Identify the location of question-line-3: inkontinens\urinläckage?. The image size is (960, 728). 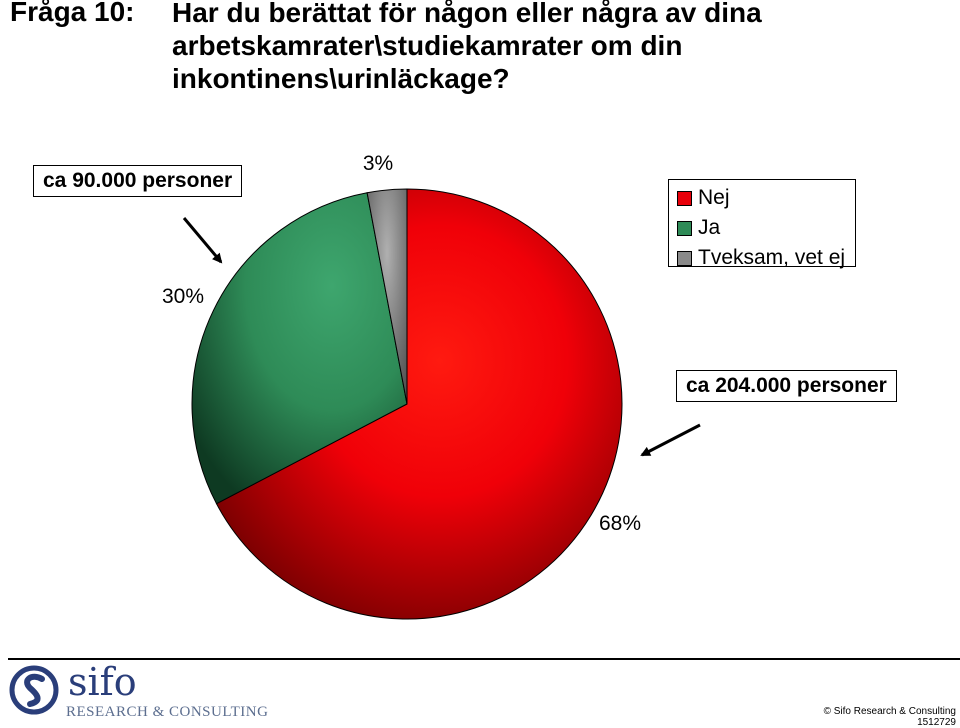
(341, 78).